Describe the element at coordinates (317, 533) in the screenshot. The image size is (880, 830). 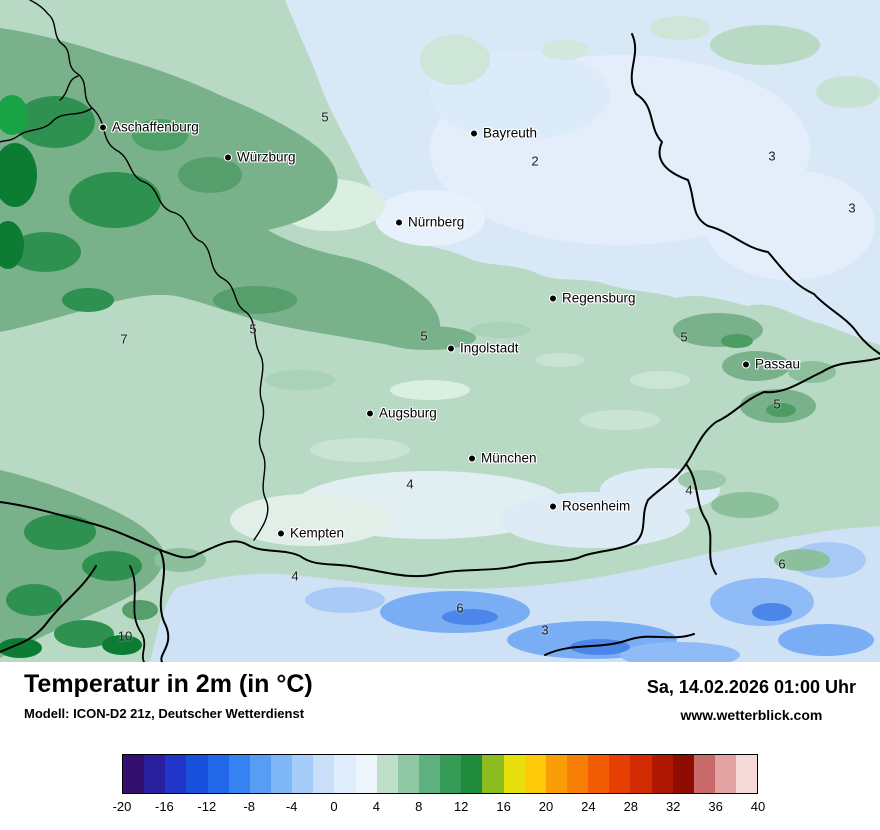
I see `city-label: Kempten` at that location.